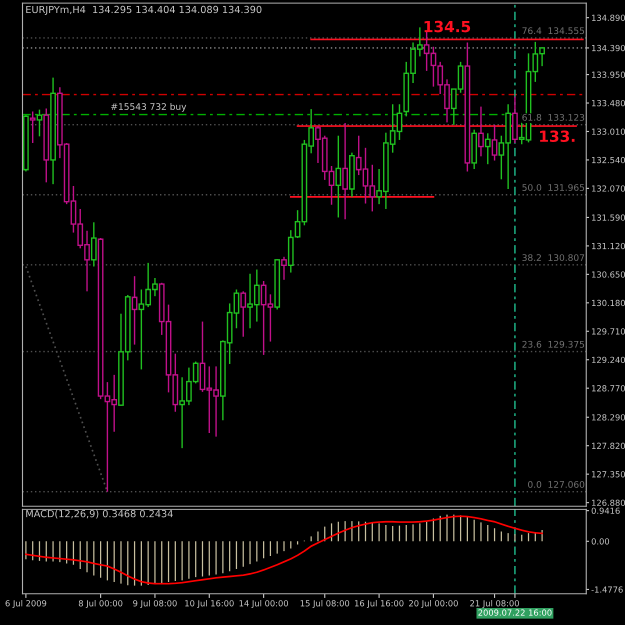 The width and height of the screenshot is (625, 625). I want to click on ref-line-label: 50.0 131.965, so click(553, 187).